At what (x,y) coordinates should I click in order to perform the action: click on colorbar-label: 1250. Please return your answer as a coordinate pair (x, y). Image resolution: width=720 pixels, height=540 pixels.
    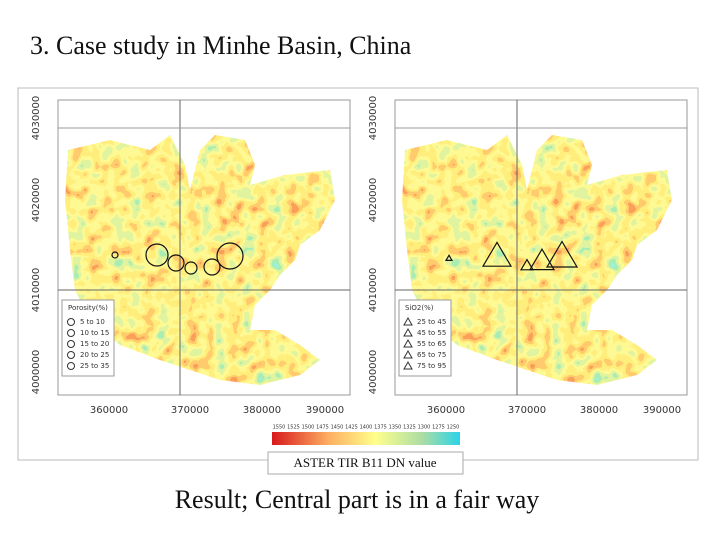
    Looking at the image, I should click on (453, 428).